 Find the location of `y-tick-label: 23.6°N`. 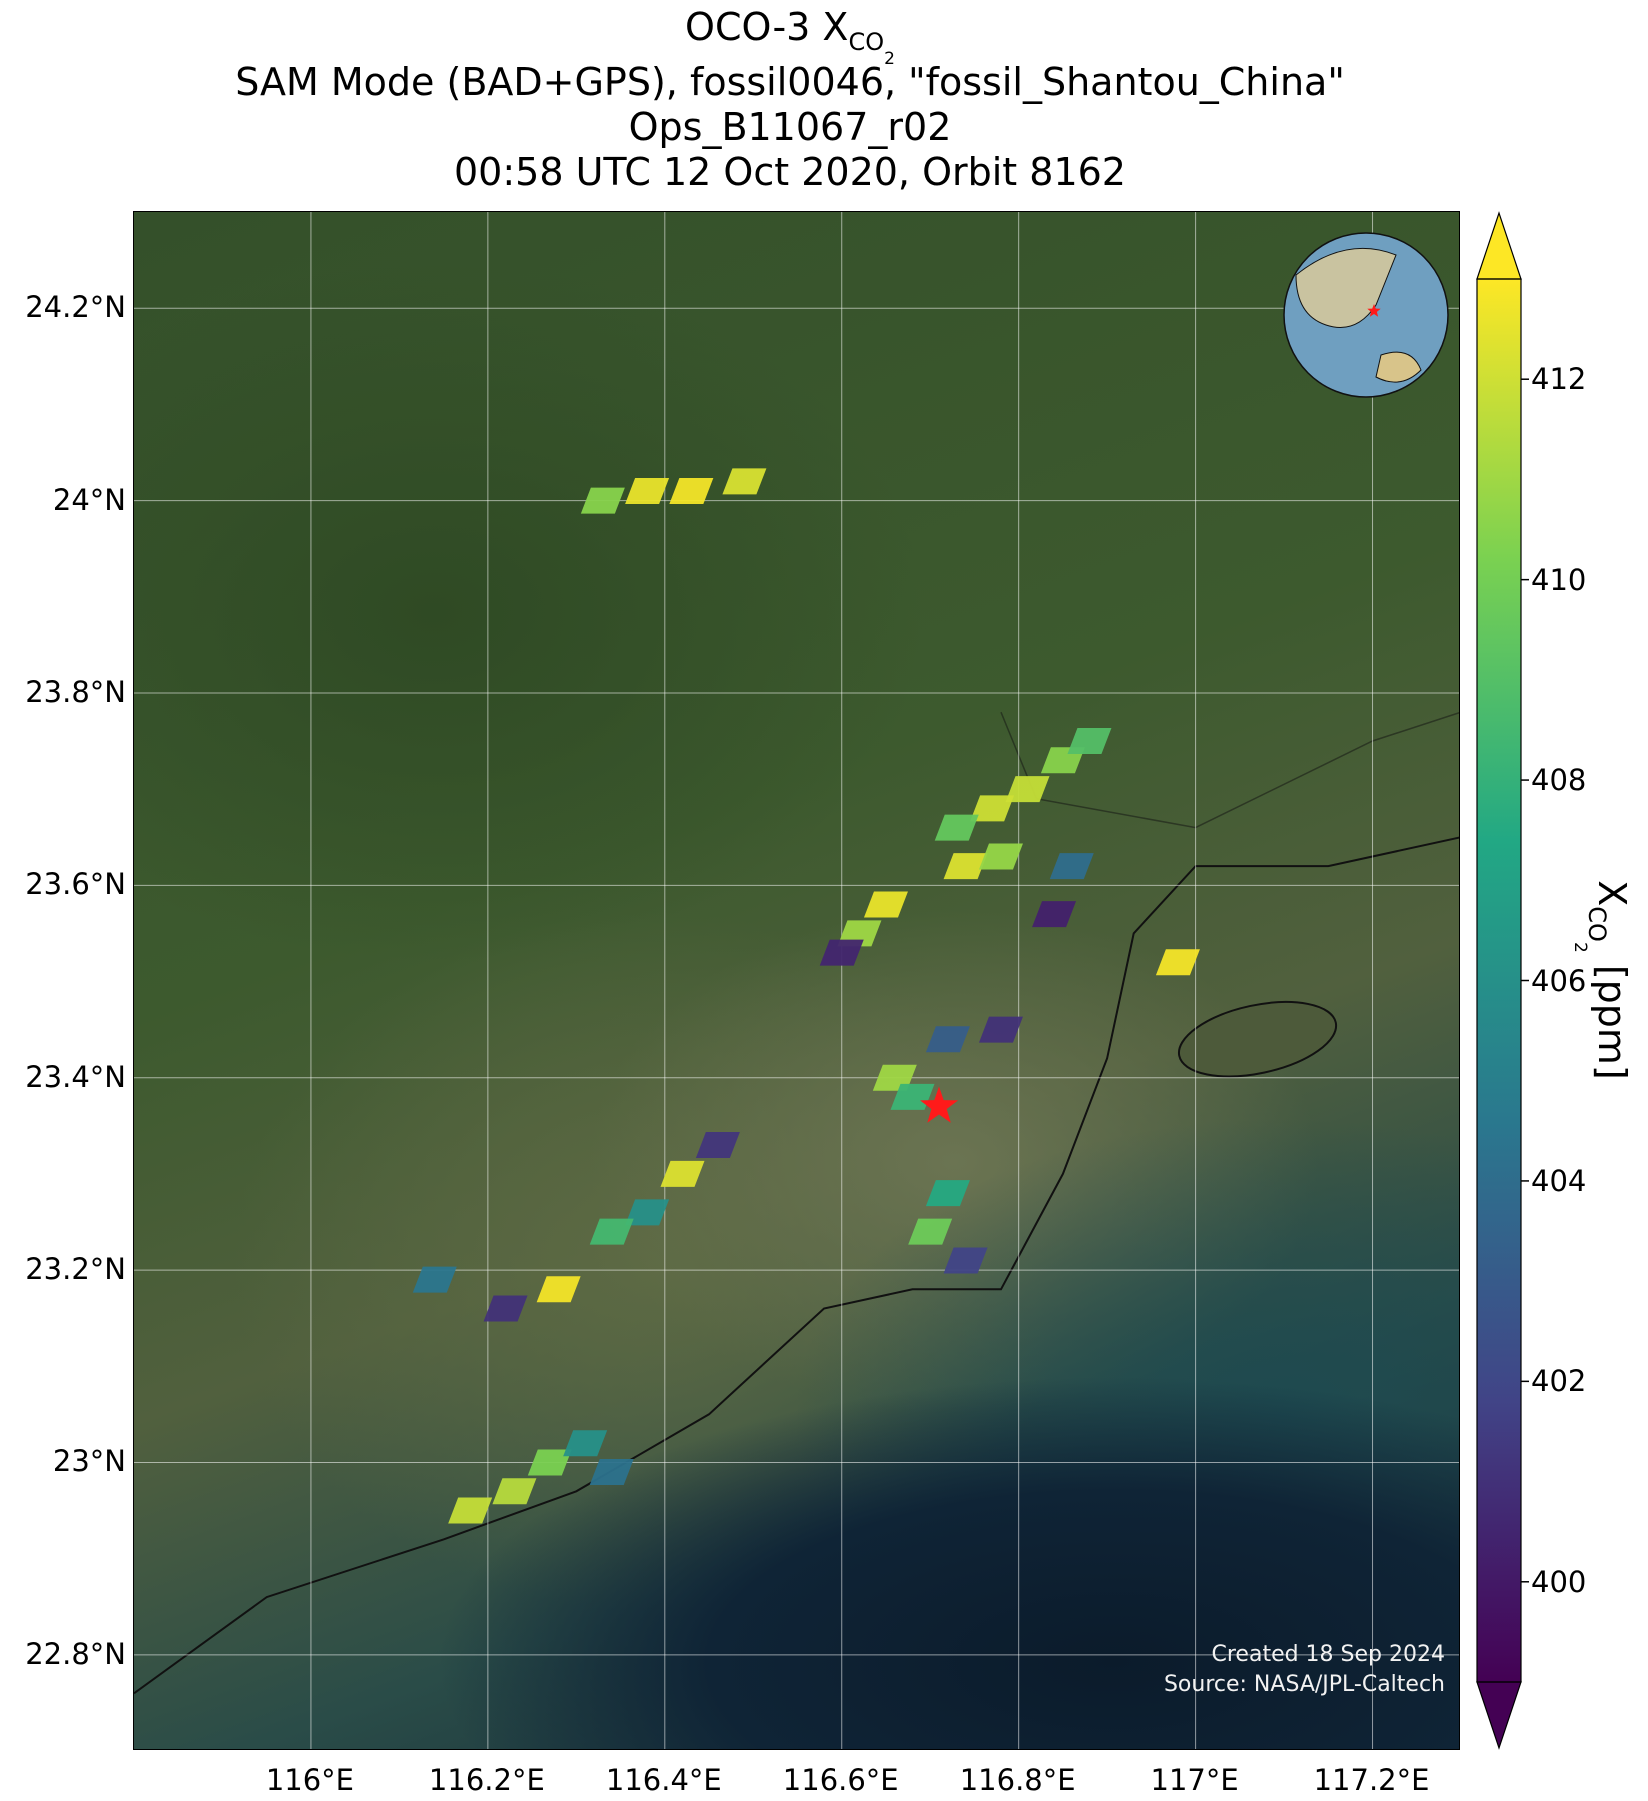

y-tick-label: 23.6°N is located at coordinates (75, 884).